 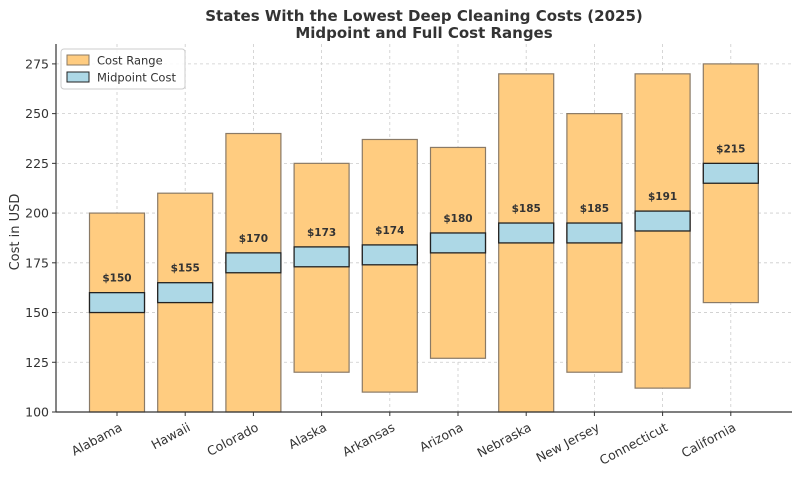 What do you see at coordinates (441, 436) in the screenshot?
I see `x-tick-label-5: Arizona` at bounding box center [441, 436].